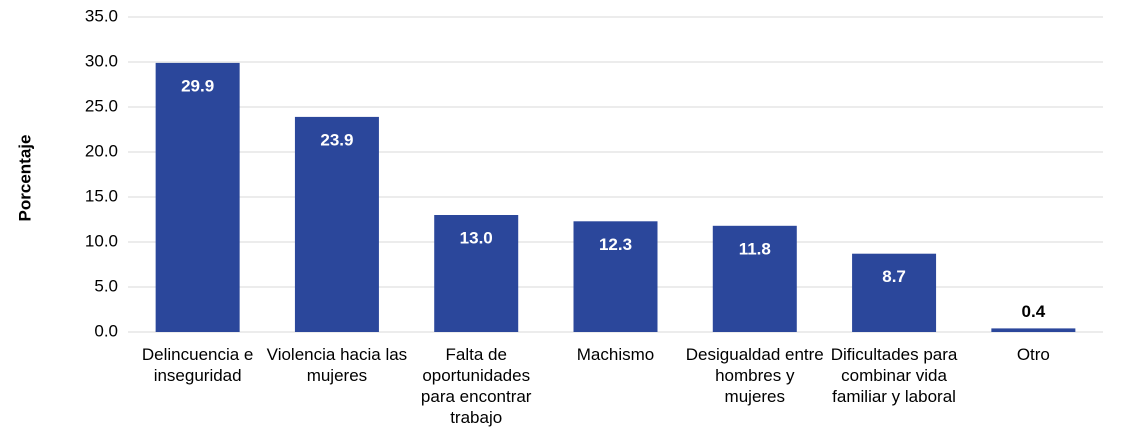 Image resolution: width=1133 pixels, height=443 pixels. Describe the element at coordinates (101, 240) in the screenshot. I see `y-tick-label: 10.0` at that location.